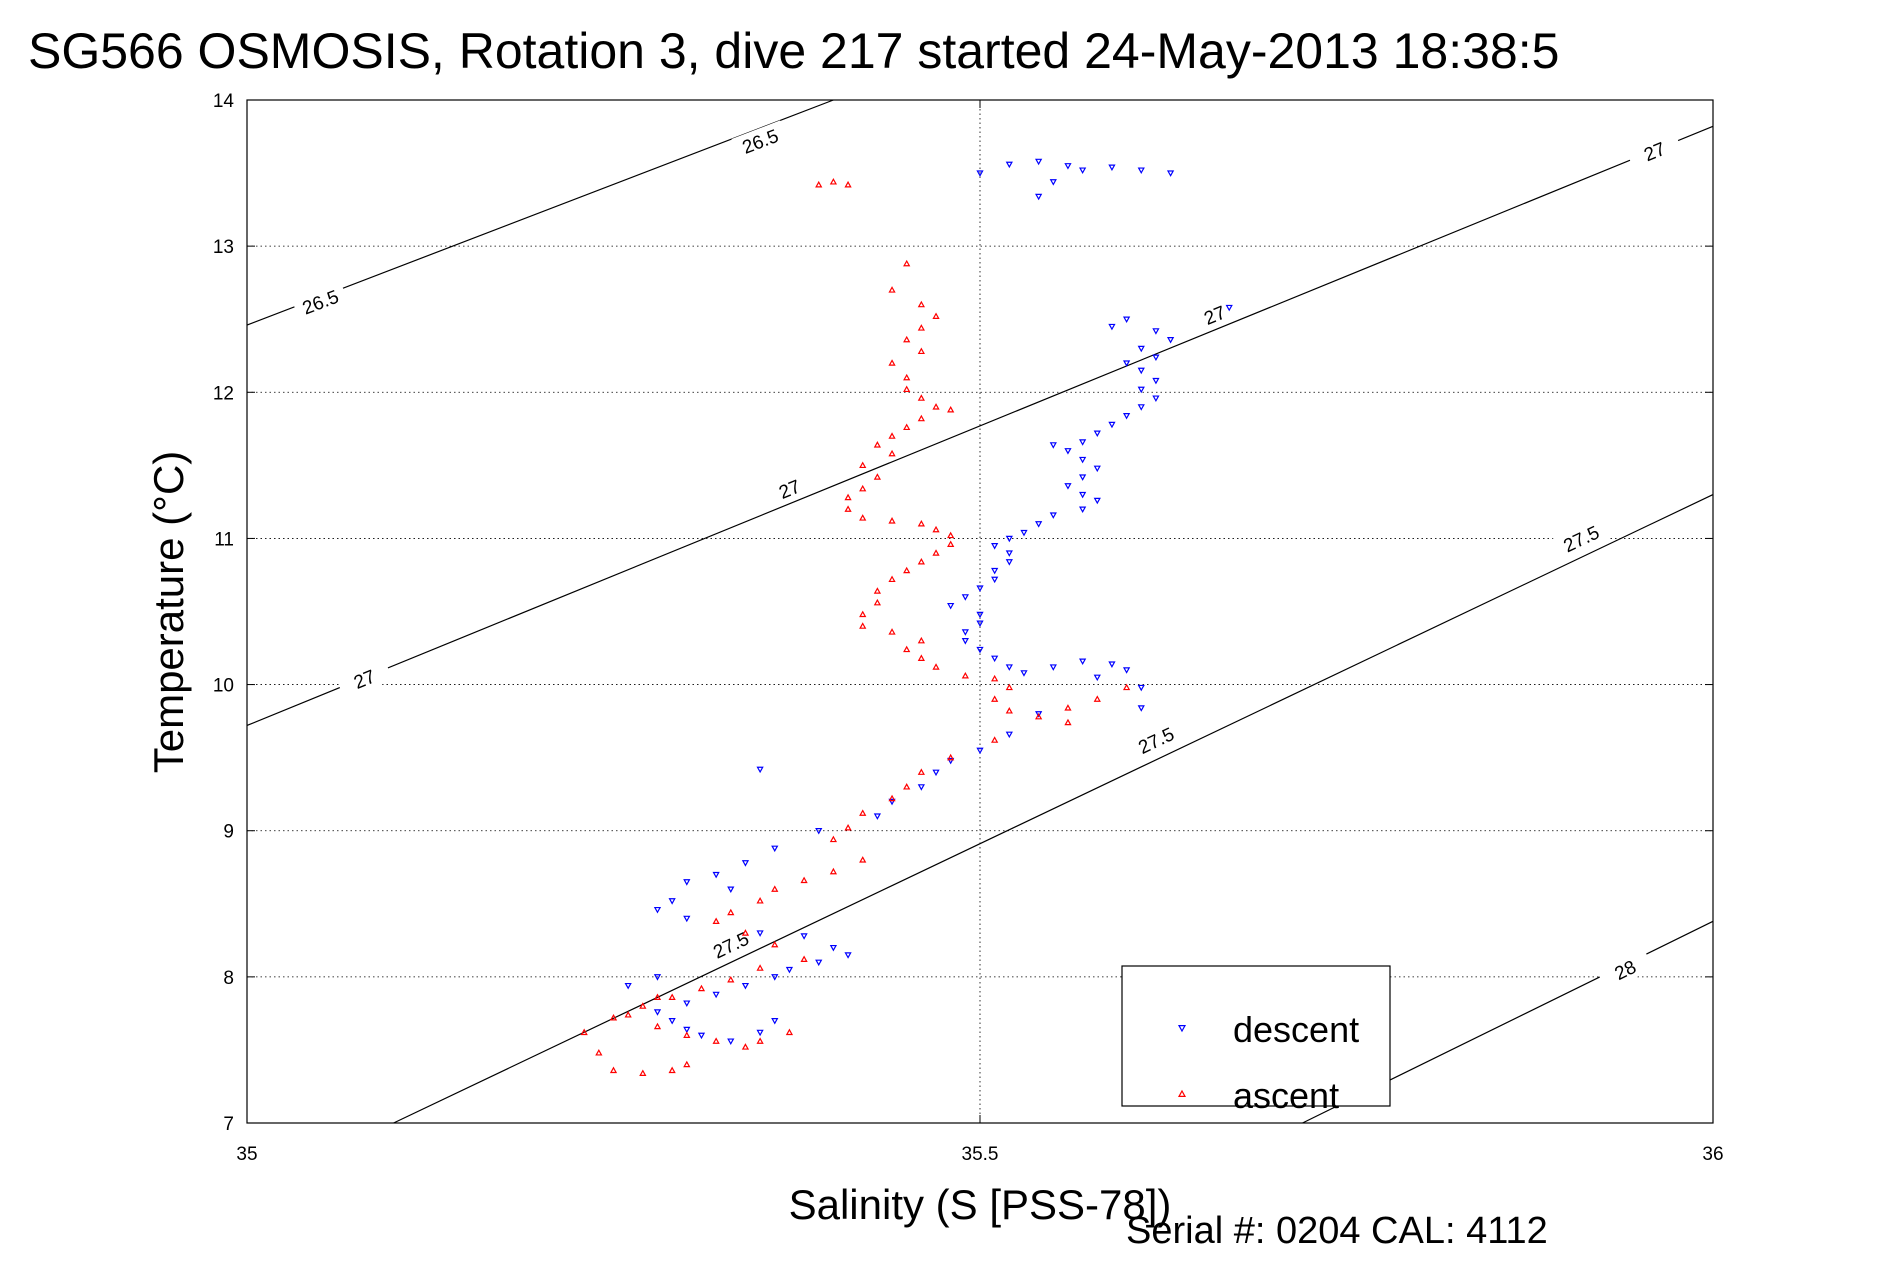  Describe the element at coordinates (223, 686) in the screenshot. I see `y-tick-label: 10` at that location.